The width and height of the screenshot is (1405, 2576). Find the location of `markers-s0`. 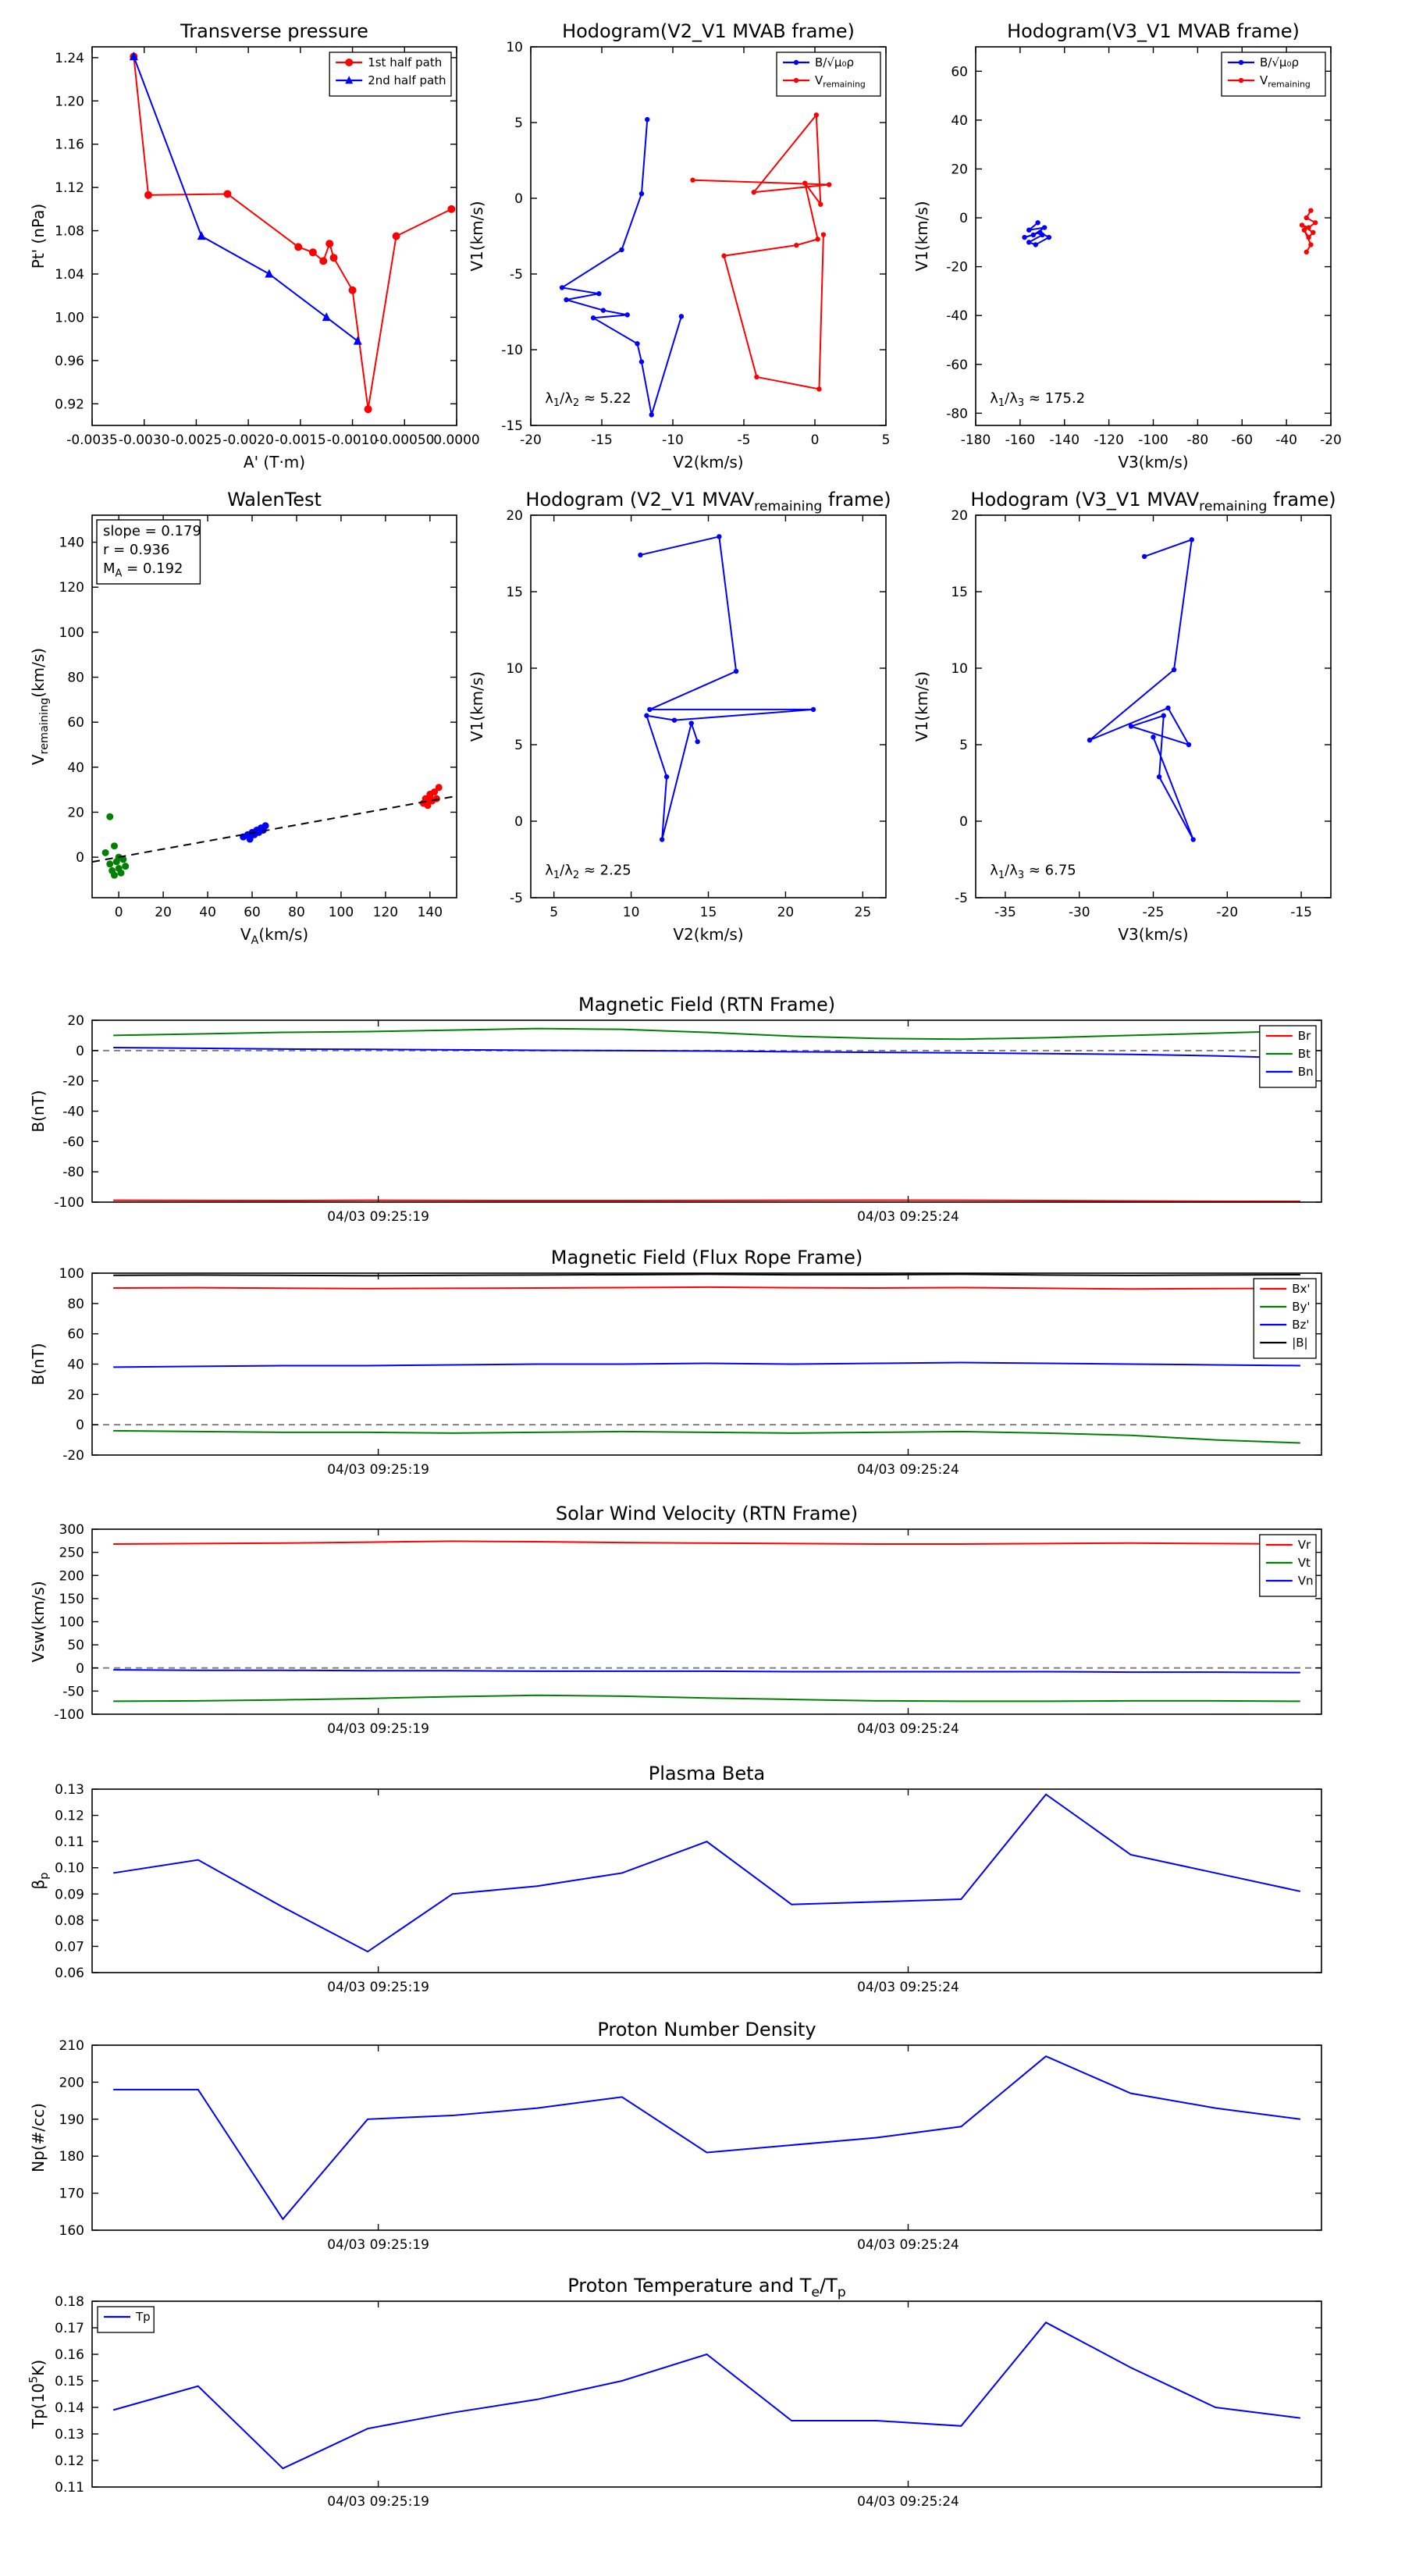

markers-s0 is located at coordinates (116, 846).